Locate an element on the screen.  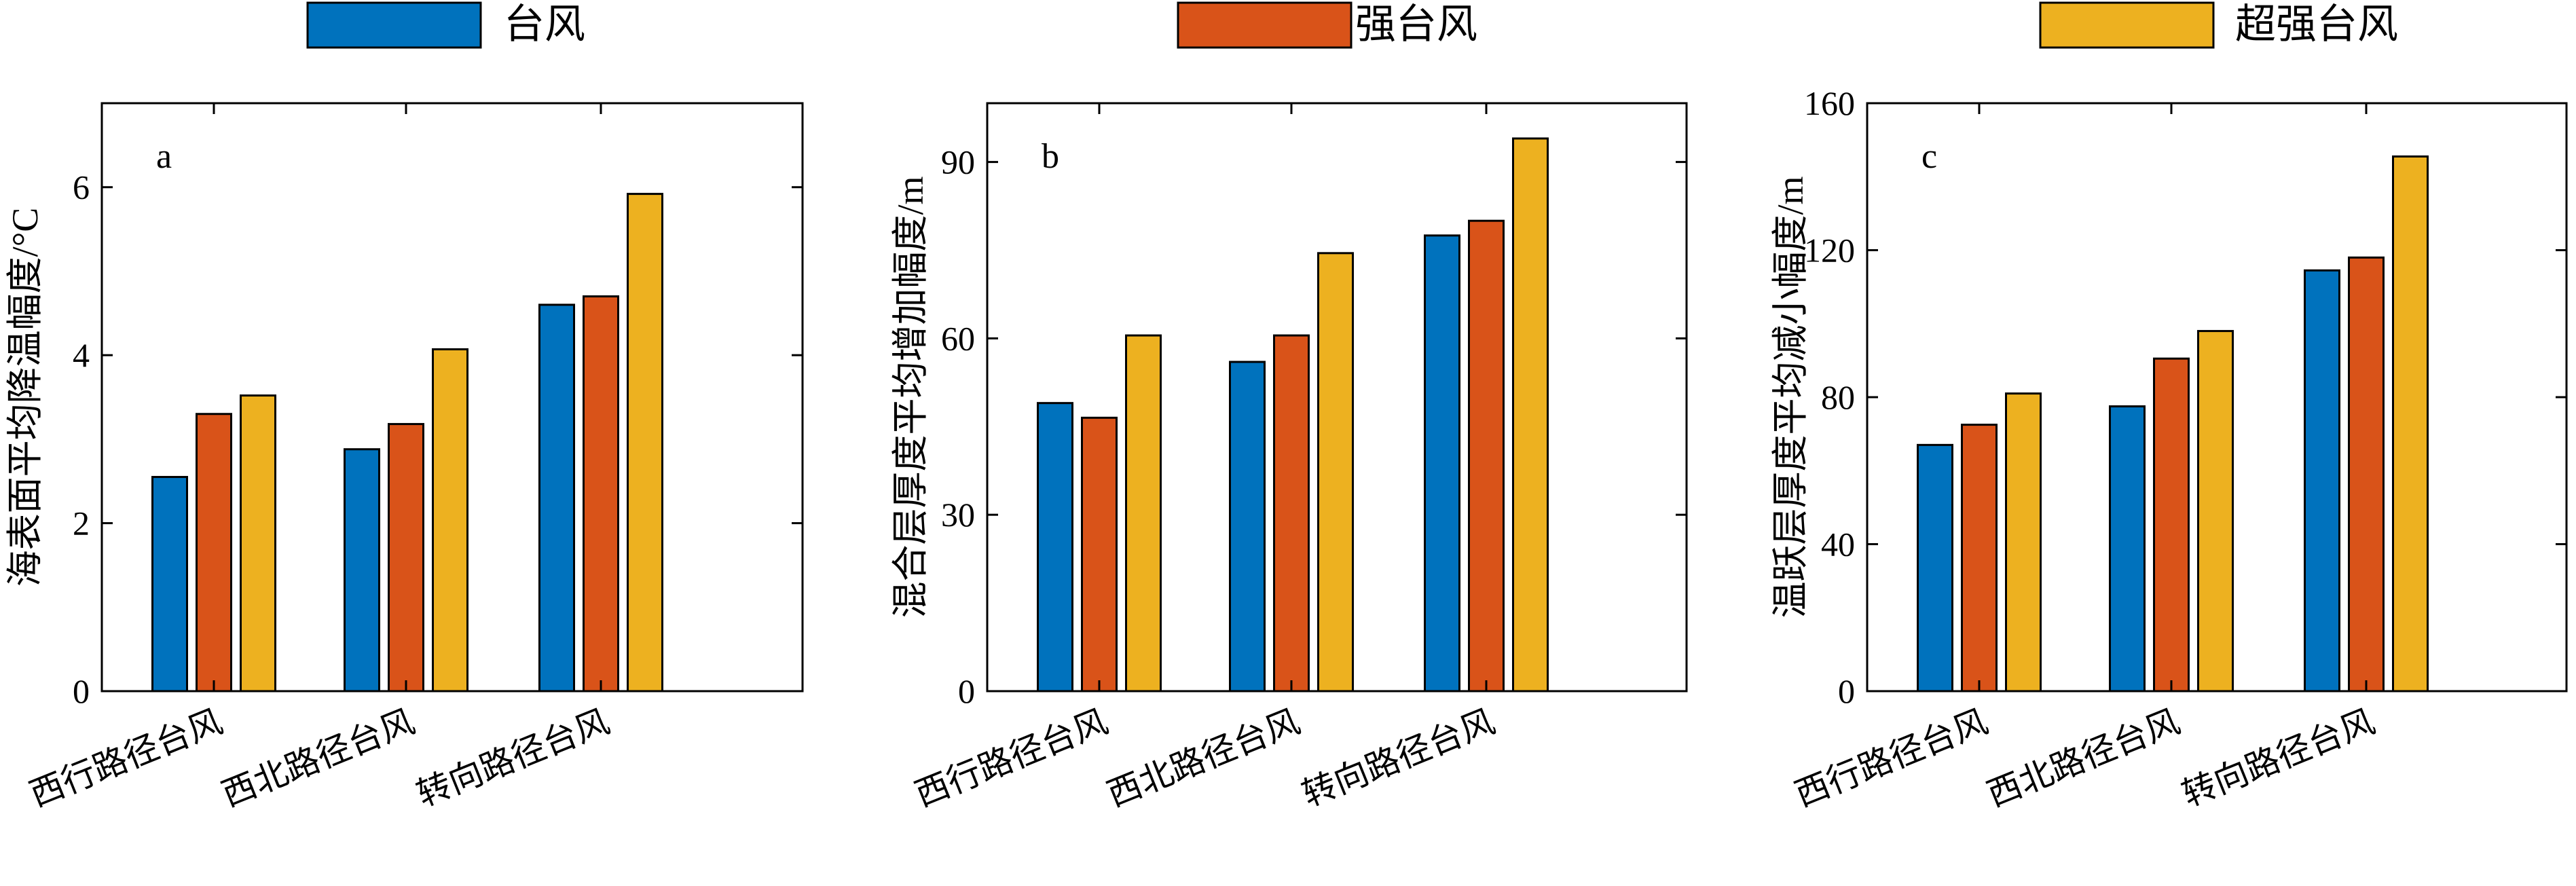
panel-letter: b is located at coordinates (1050, 156).